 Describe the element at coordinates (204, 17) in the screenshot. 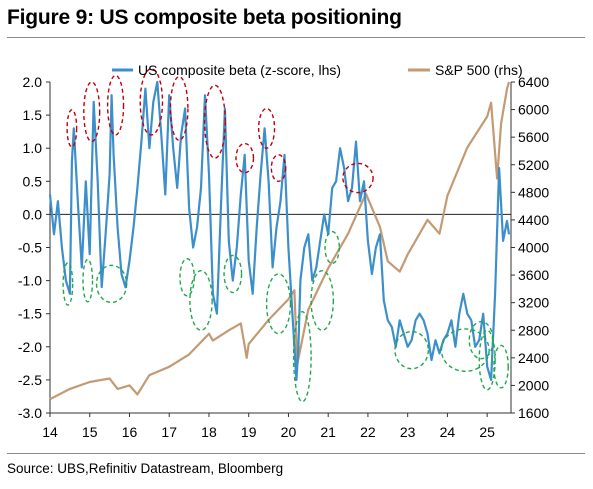

I see `figure-title: Figure 9: US composite beta positioning` at that location.